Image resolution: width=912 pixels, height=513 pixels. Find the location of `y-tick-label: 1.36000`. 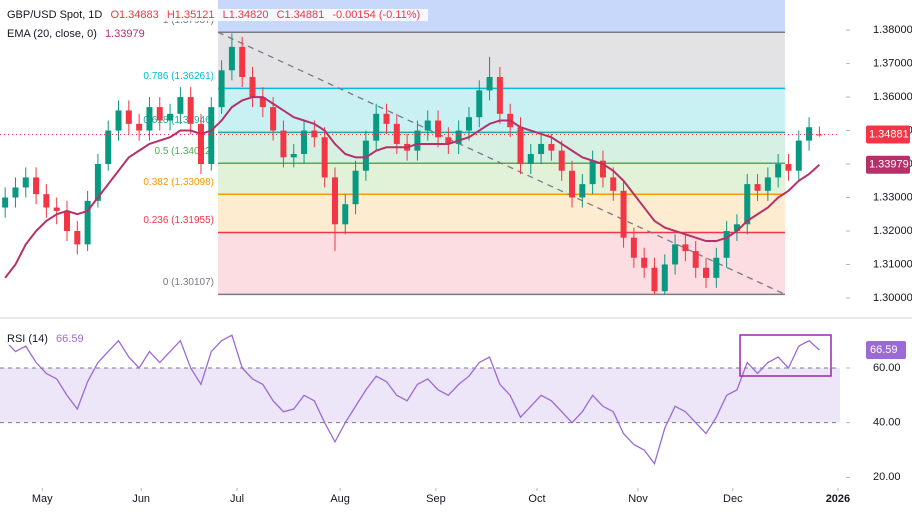

y-tick-label: 1.36000 is located at coordinates (892, 97).